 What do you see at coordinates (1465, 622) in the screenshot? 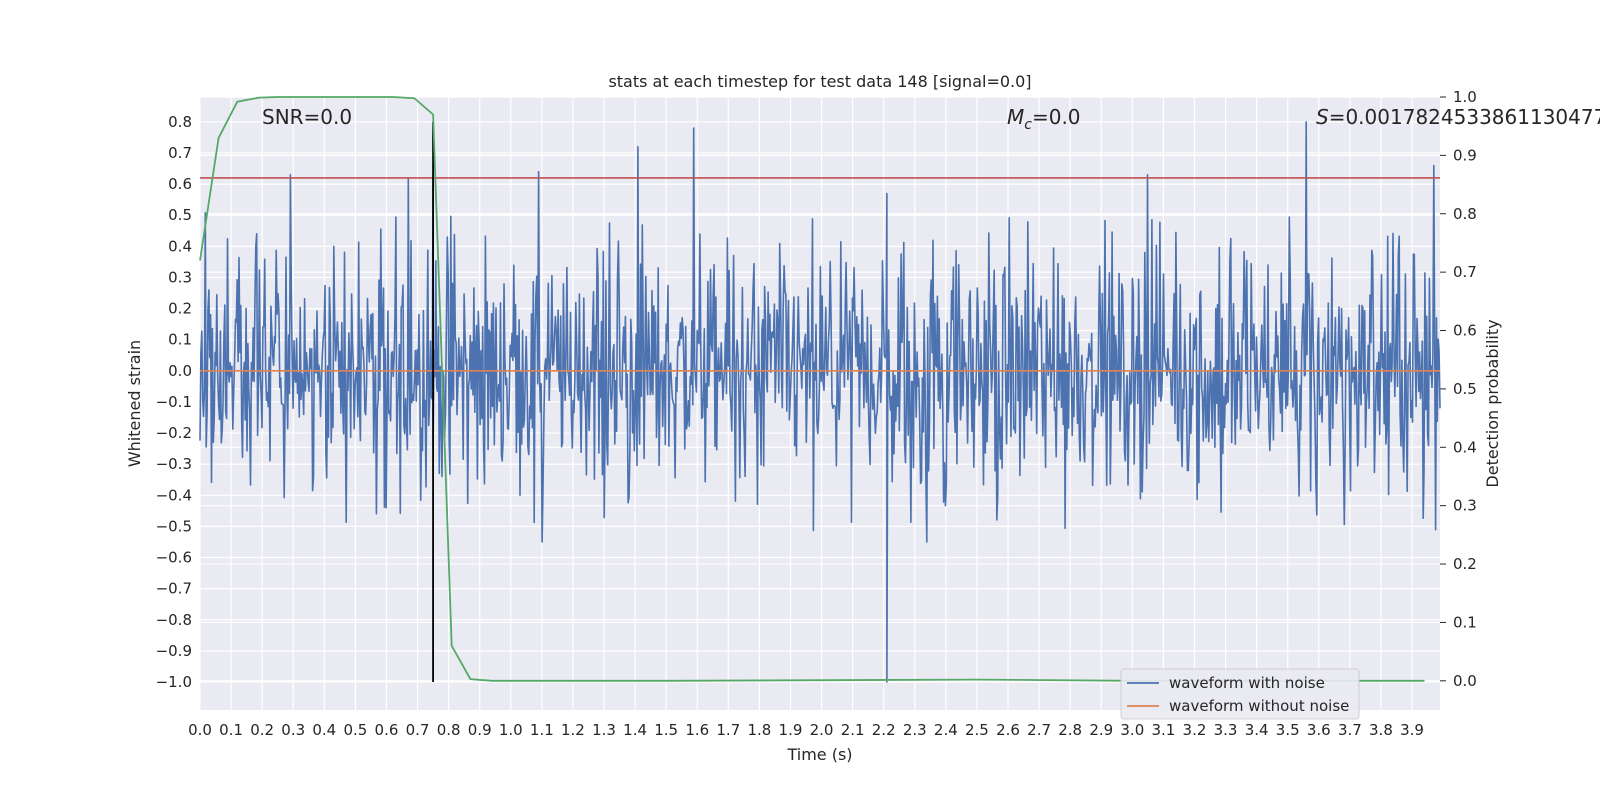
I see `y2-tick-label: 0.1` at bounding box center [1465, 622].